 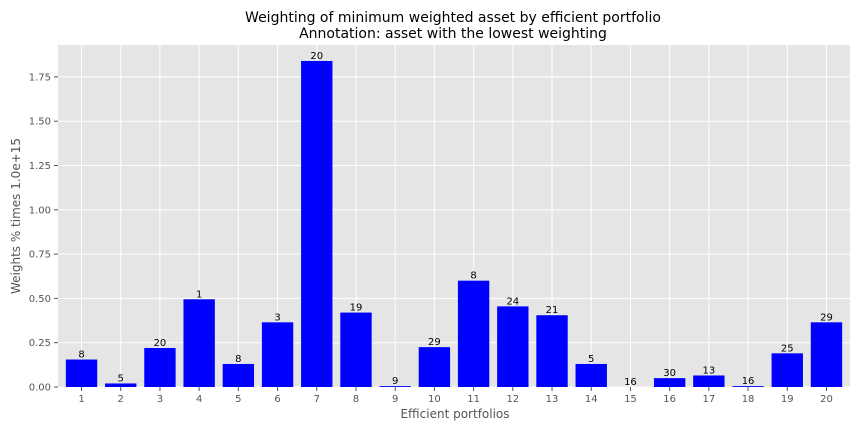 What do you see at coordinates (356, 308) in the screenshot?
I see `data-label: 19` at bounding box center [356, 308].